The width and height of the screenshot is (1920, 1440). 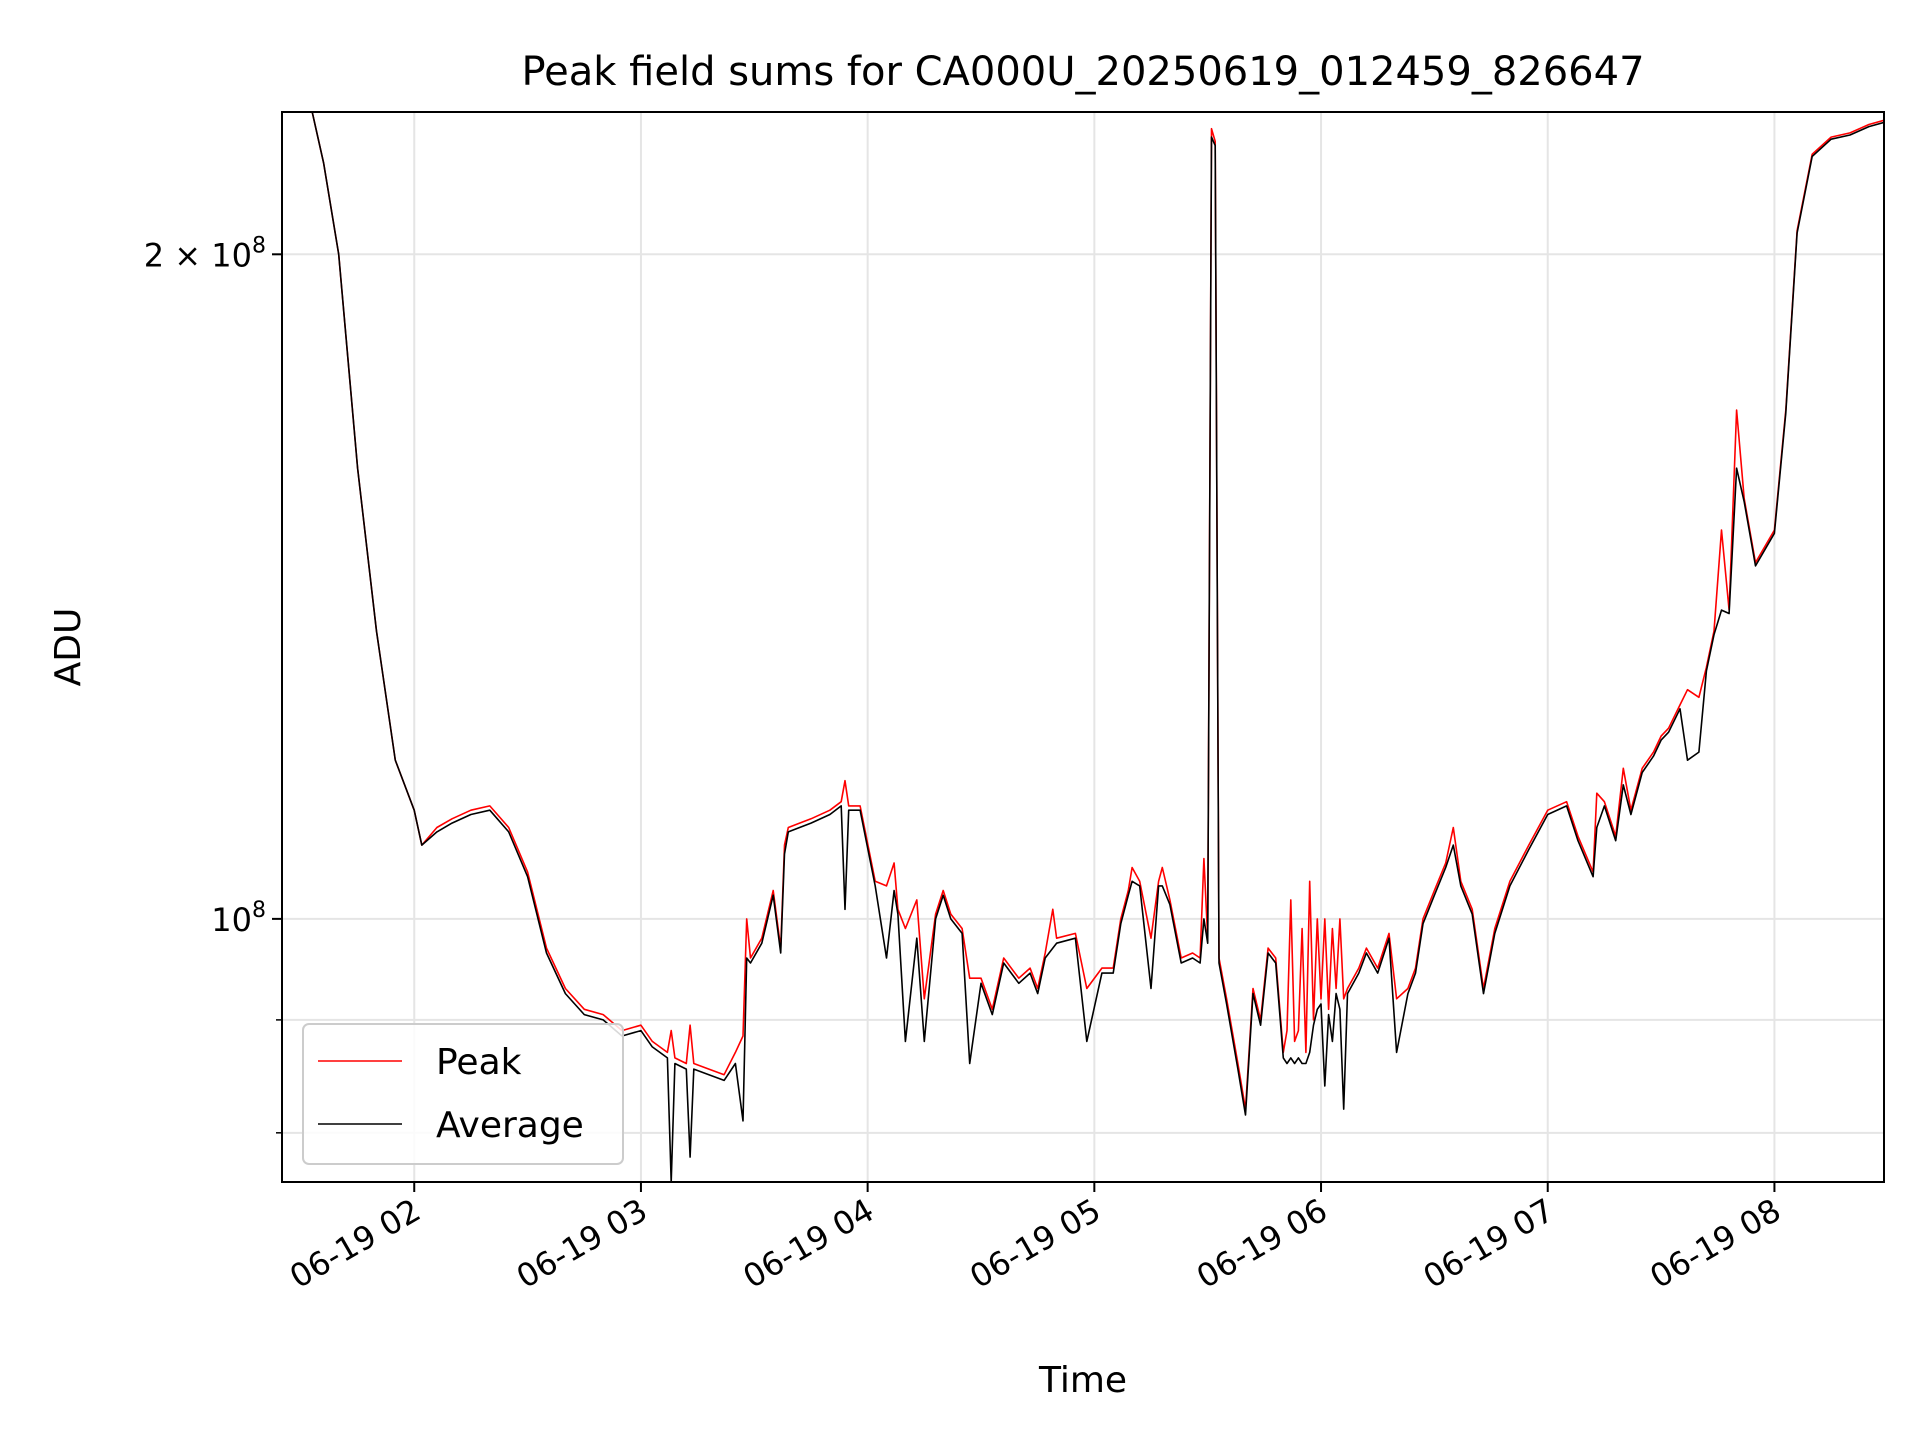 What do you see at coordinates (68, 647) in the screenshot?
I see `y-axis-label: ADU` at bounding box center [68, 647].